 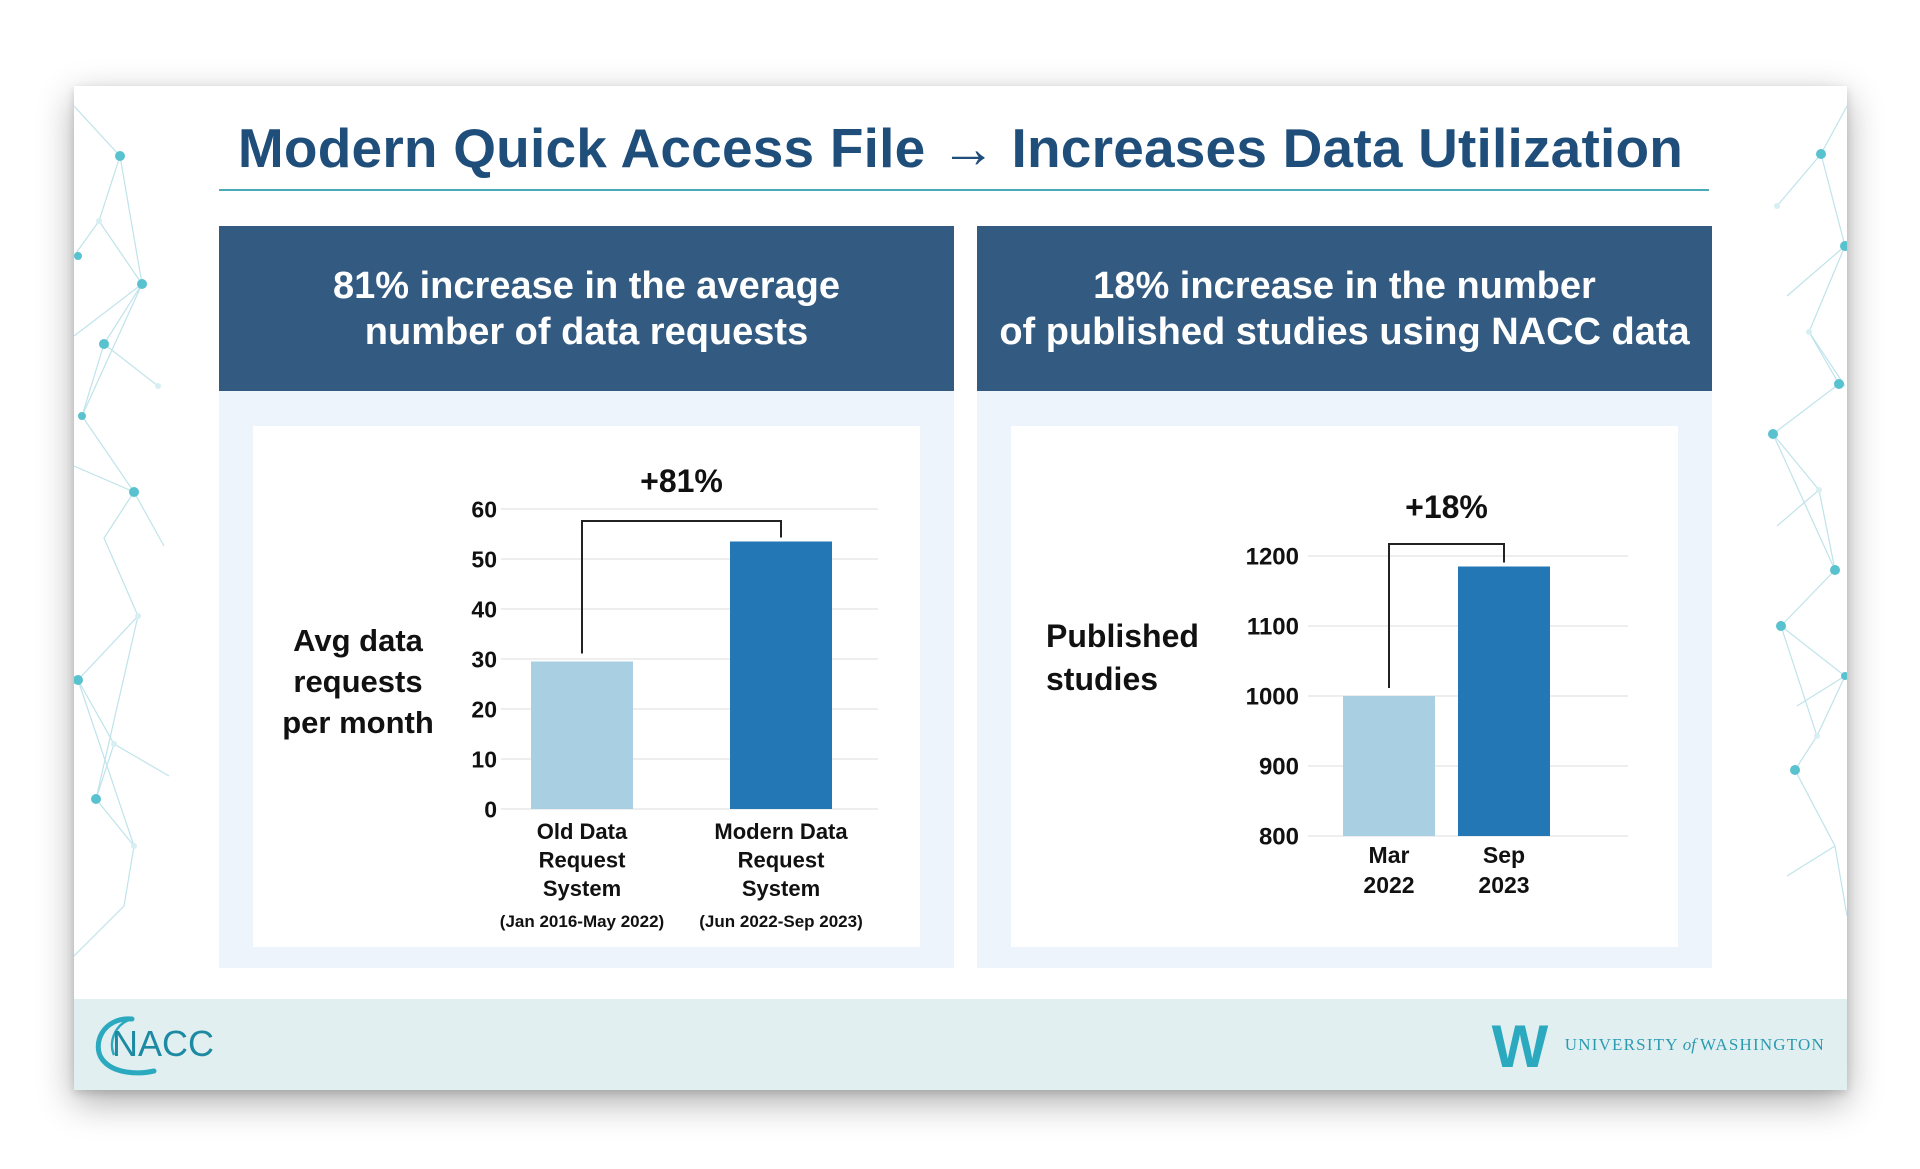 I want to click on uw-w-text: W, so click(x=1519, y=1045).